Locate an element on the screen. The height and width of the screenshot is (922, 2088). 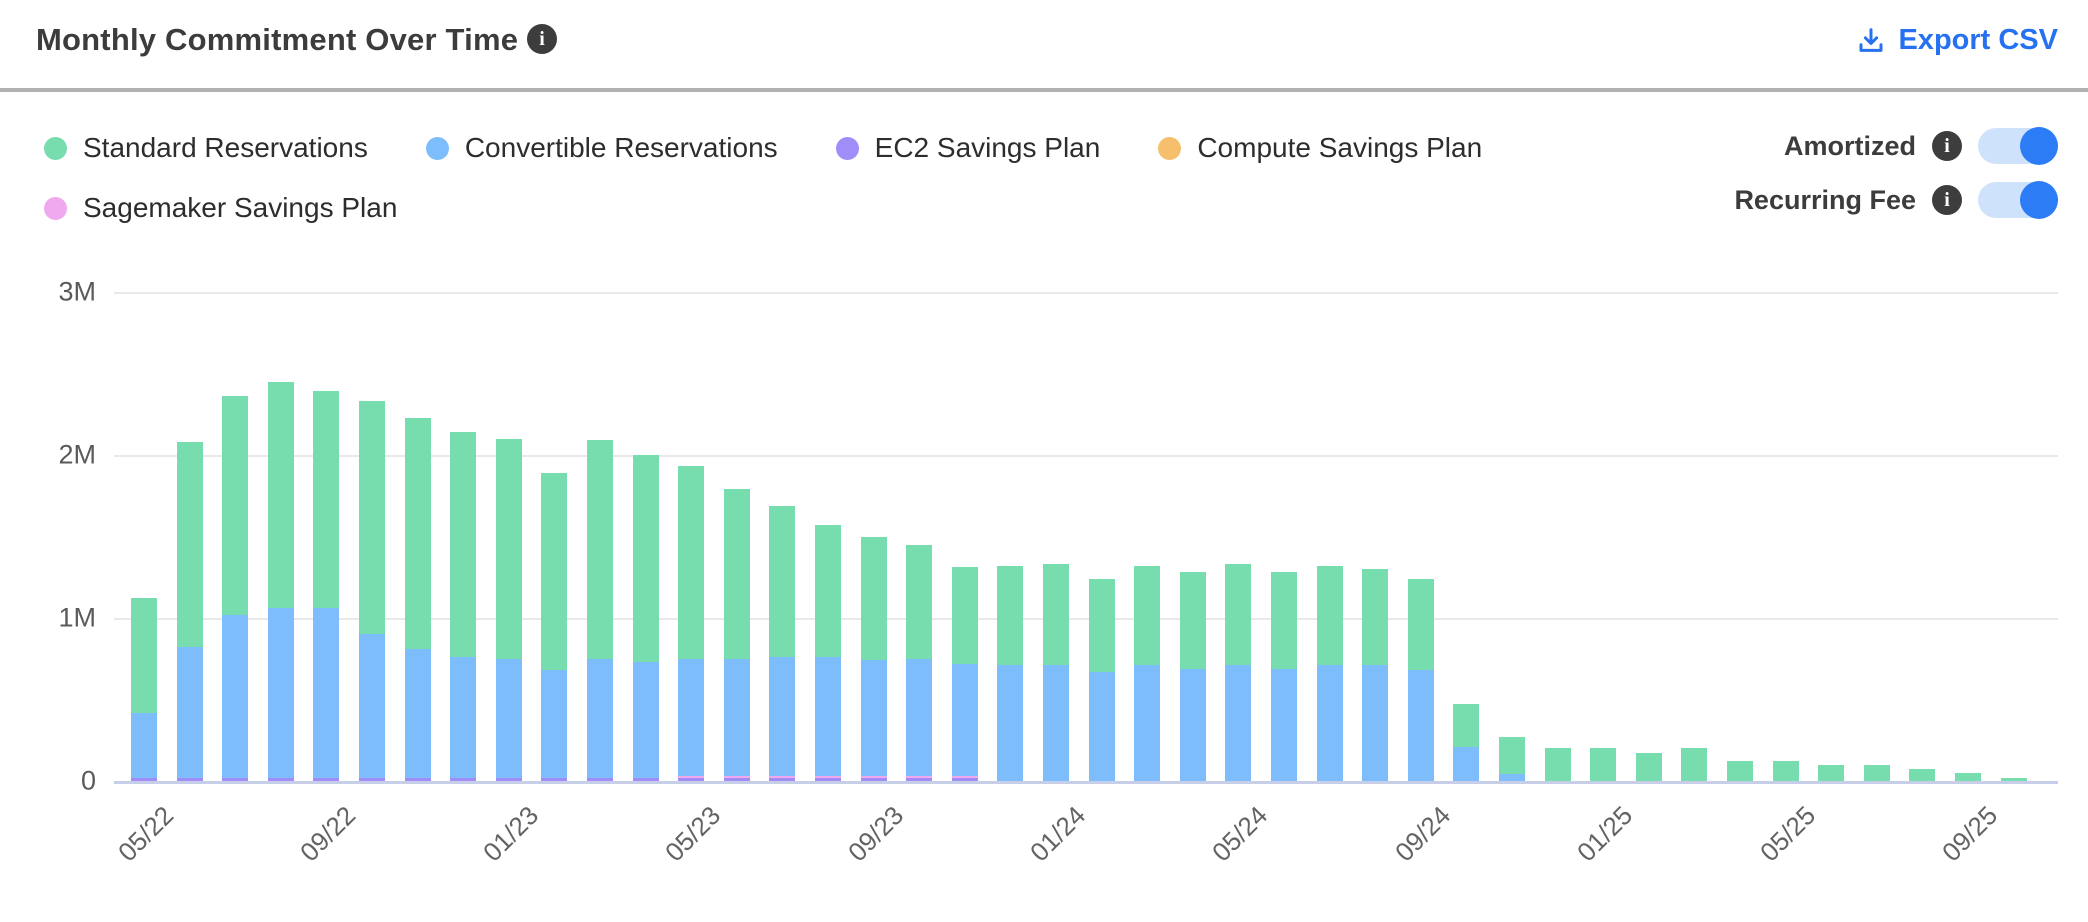
legend-item-compute-savings-plan: Compute Savings Plan is located at coordinates (1320, 148).